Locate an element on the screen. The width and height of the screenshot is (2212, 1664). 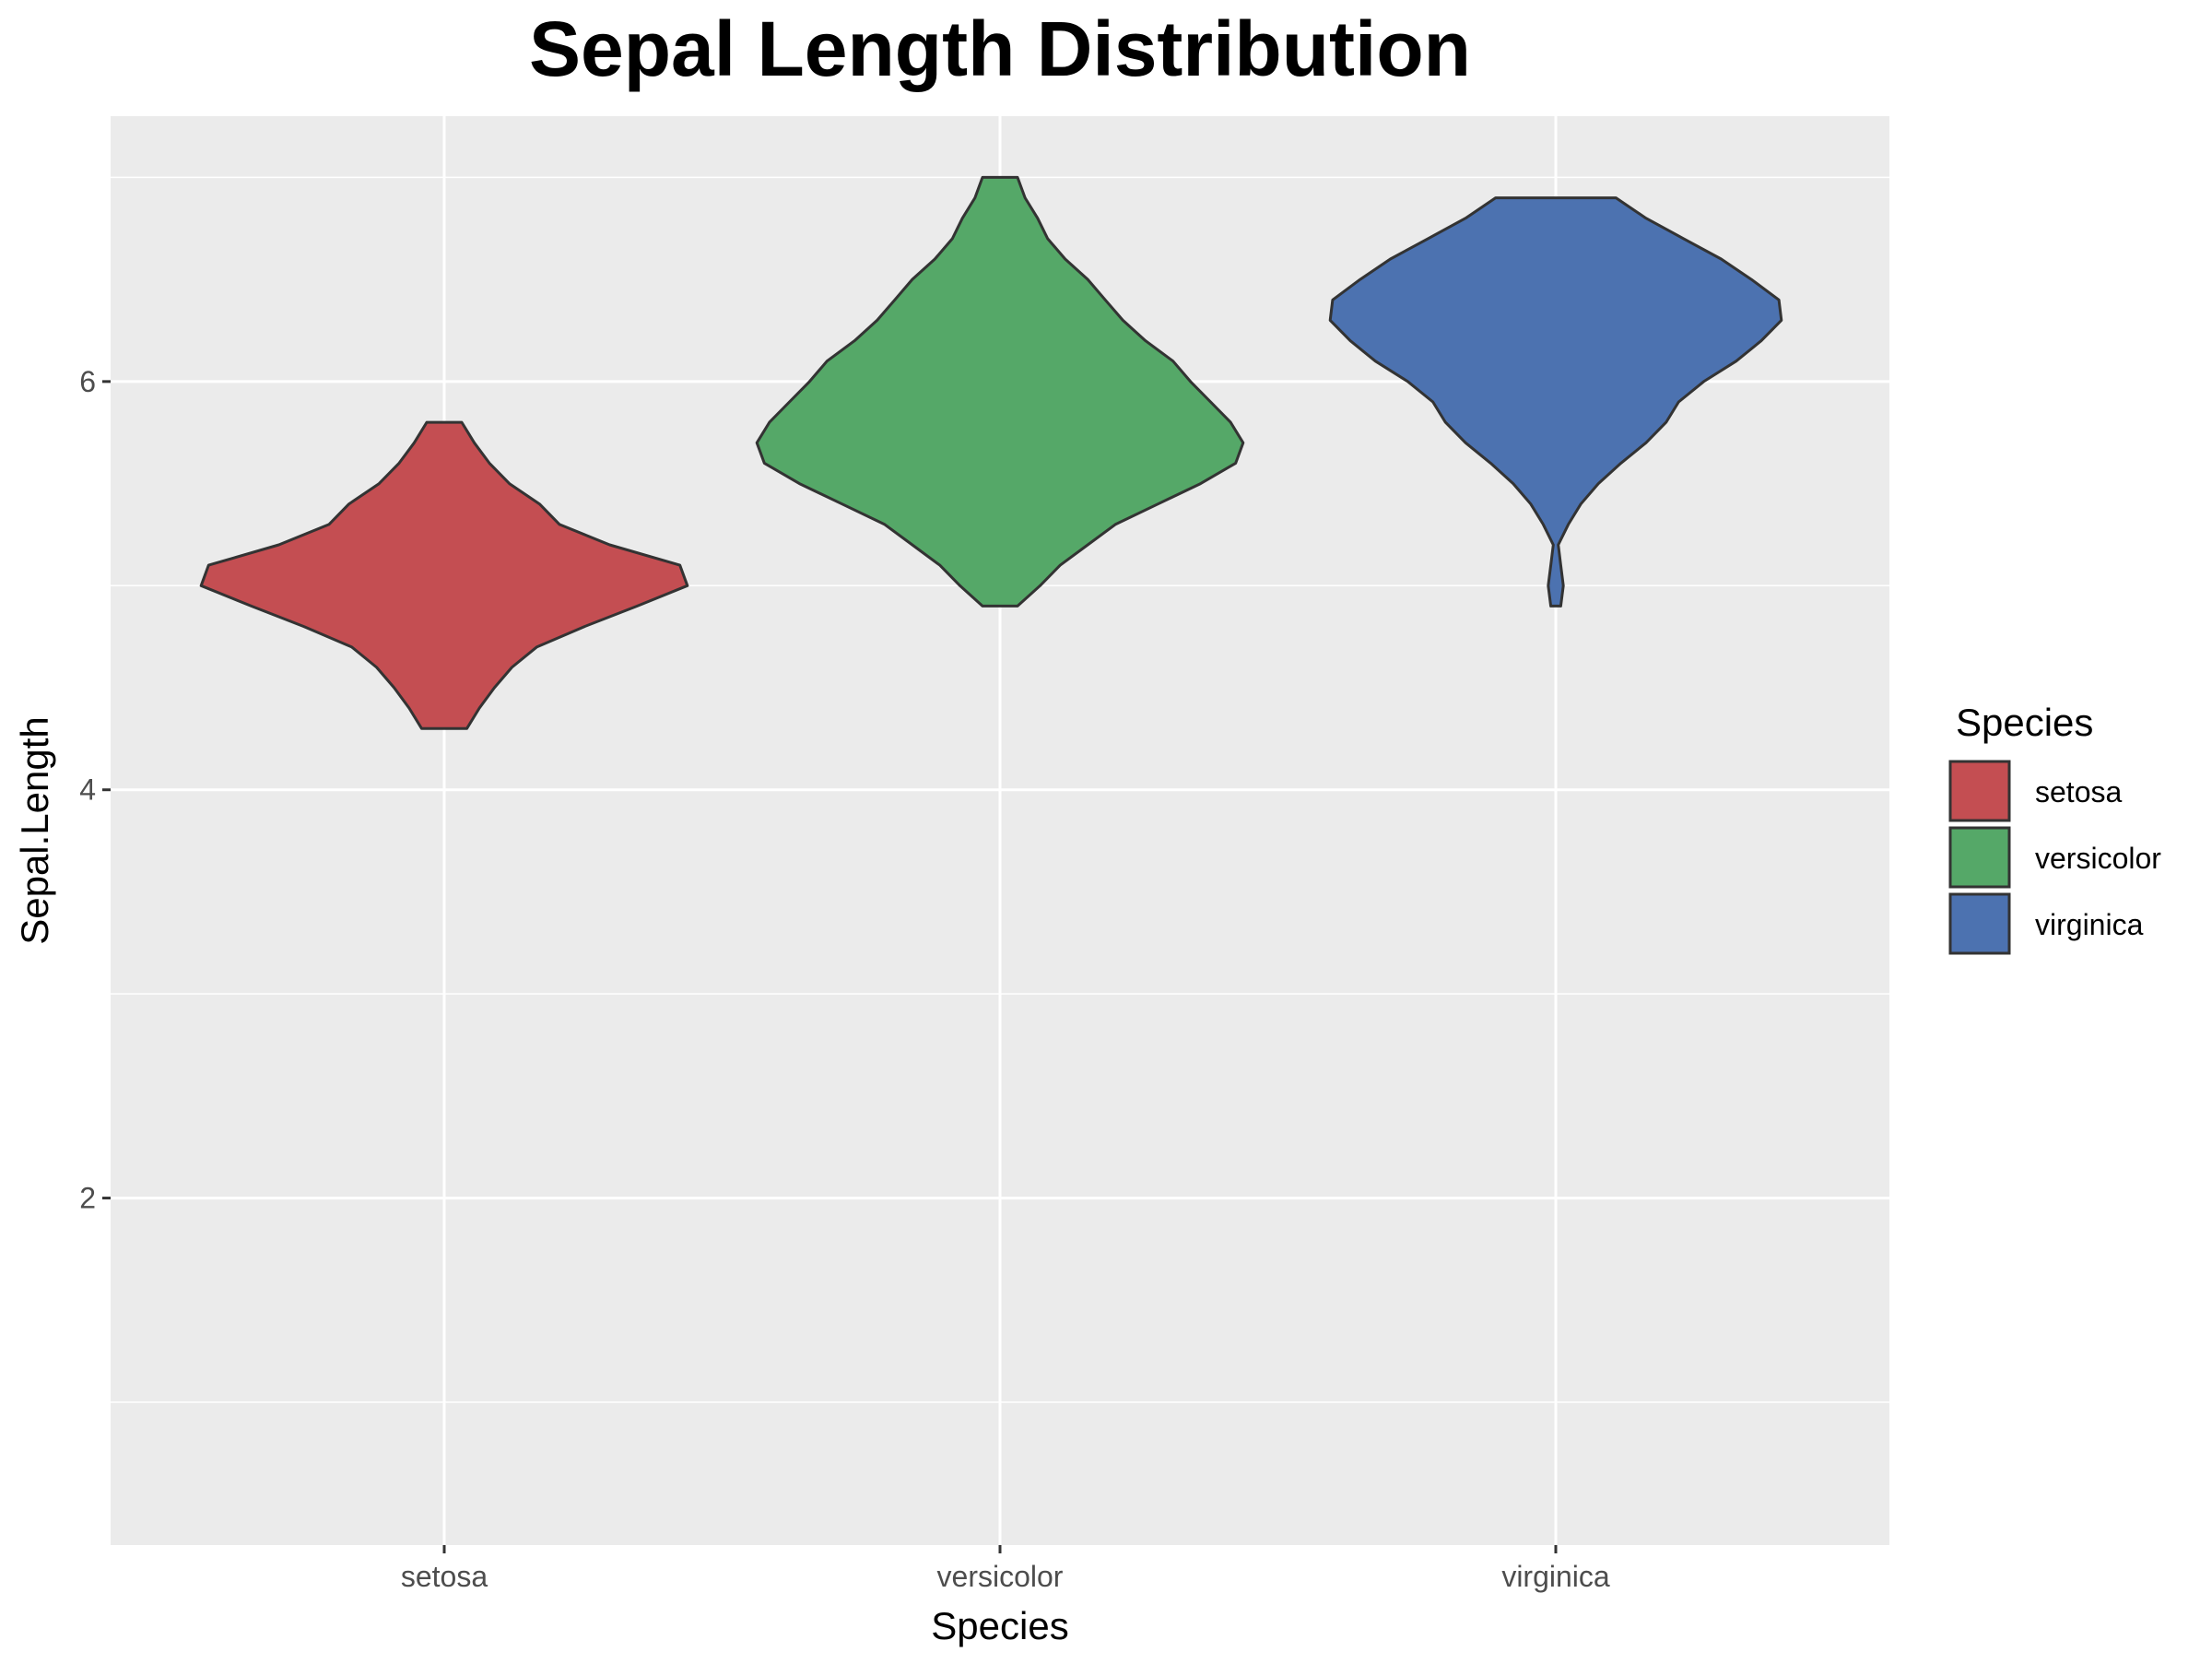
legend-key-versicolor is located at coordinates (1979, 857).